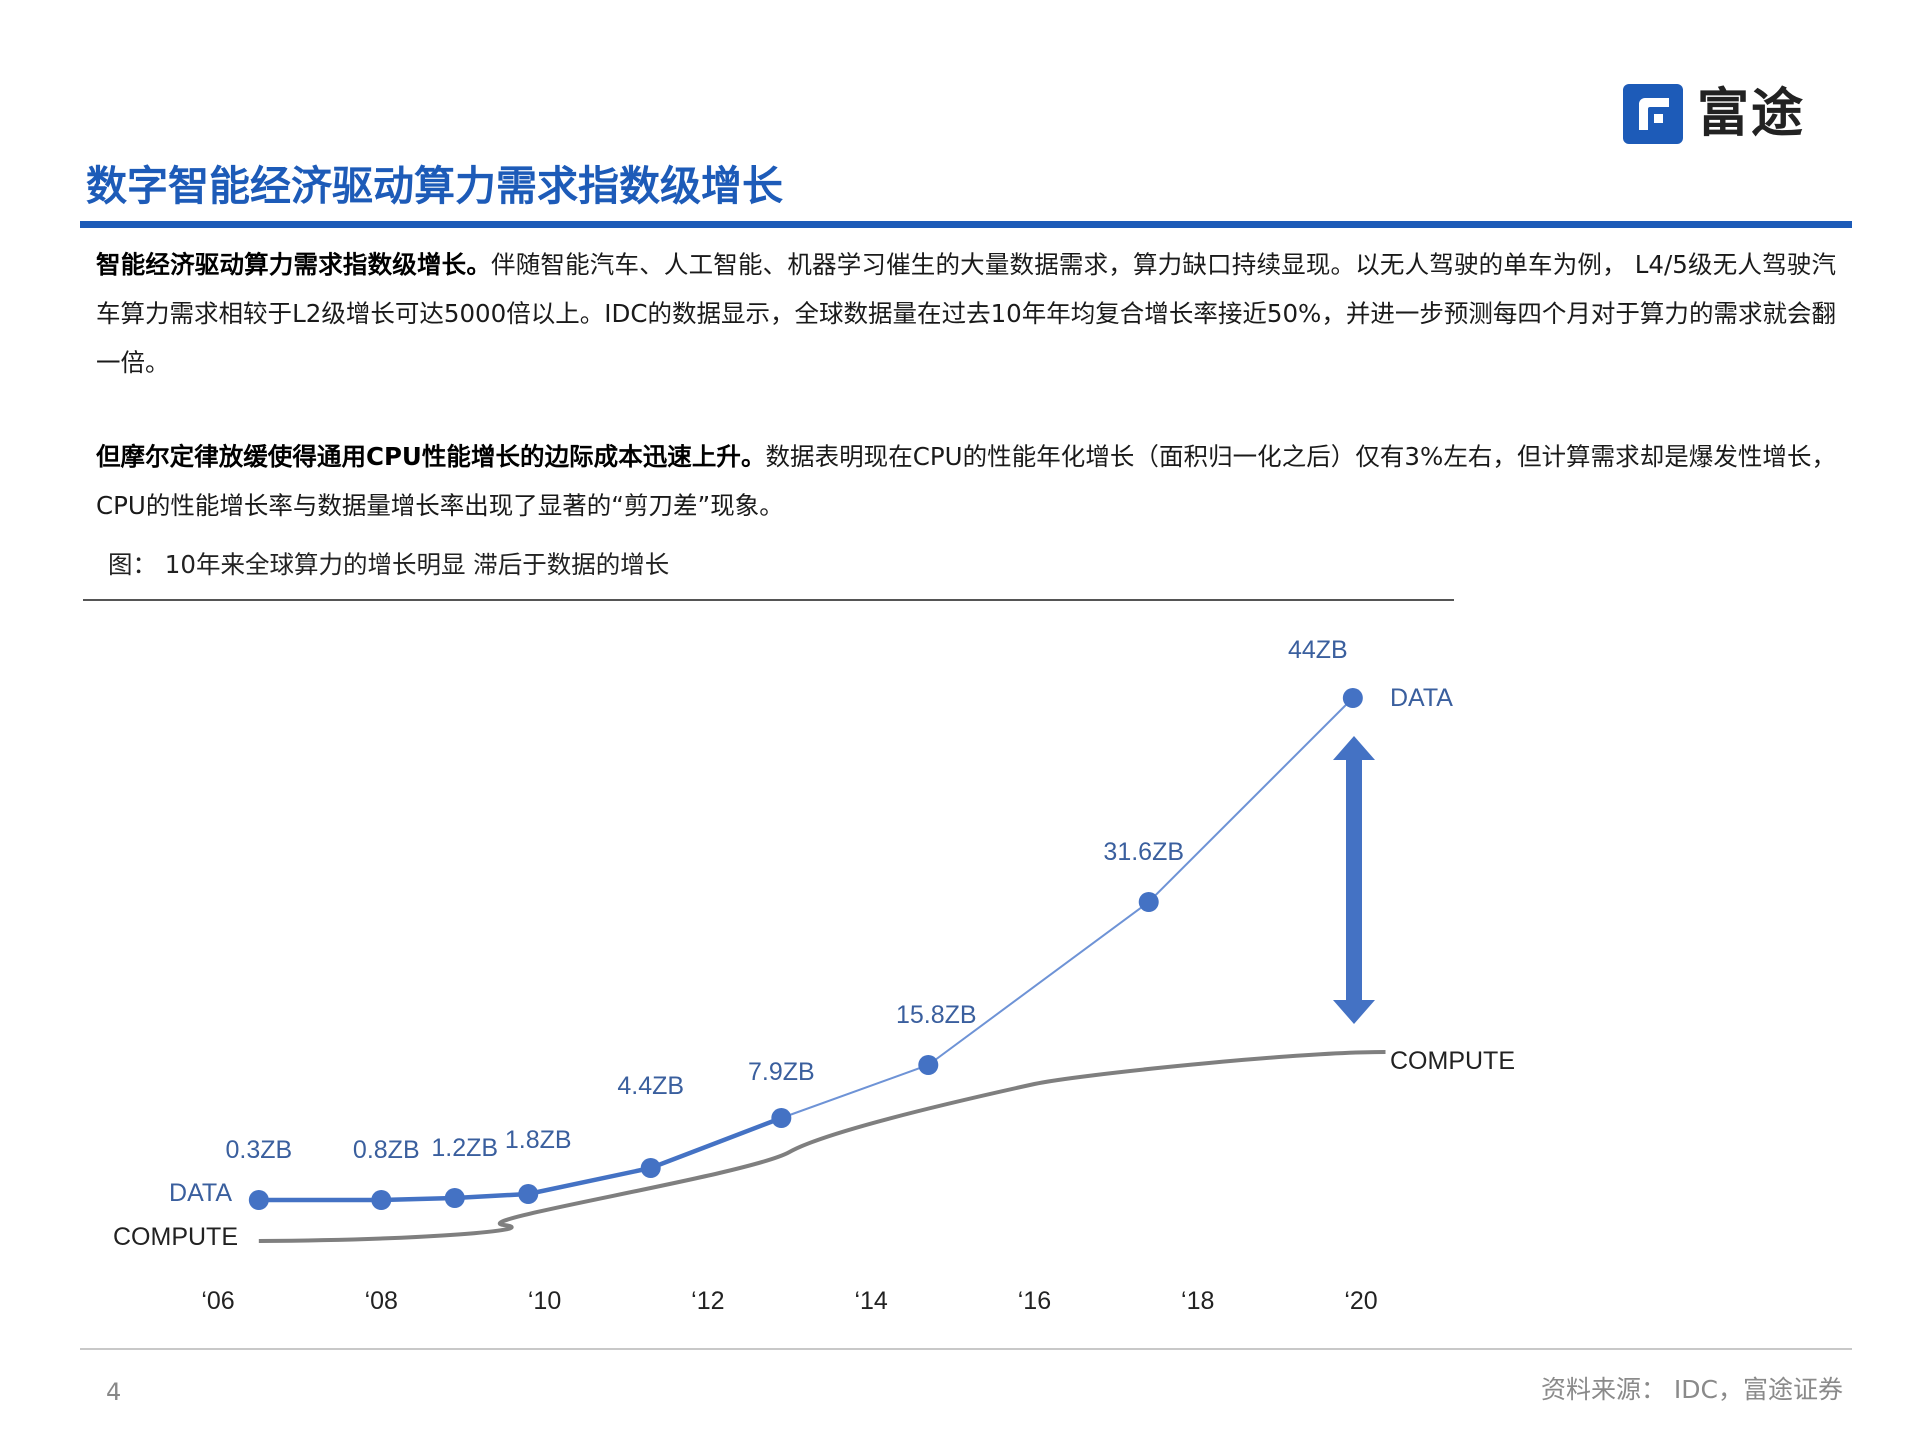 This screenshot has width=1919, height=1439. What do you see at coordinates (1354, 880) in the screenshot?
I see `gap-double-arrow-icon` at bounding box center [1354, 880].